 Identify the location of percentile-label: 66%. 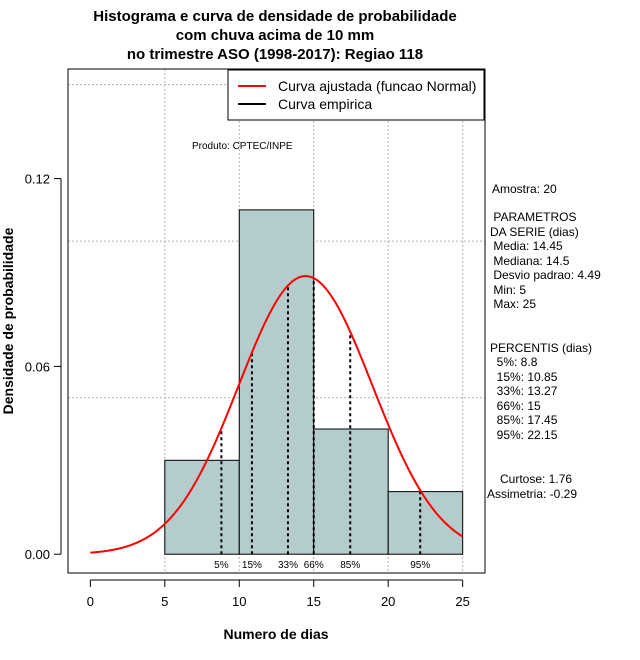
(314, 565).